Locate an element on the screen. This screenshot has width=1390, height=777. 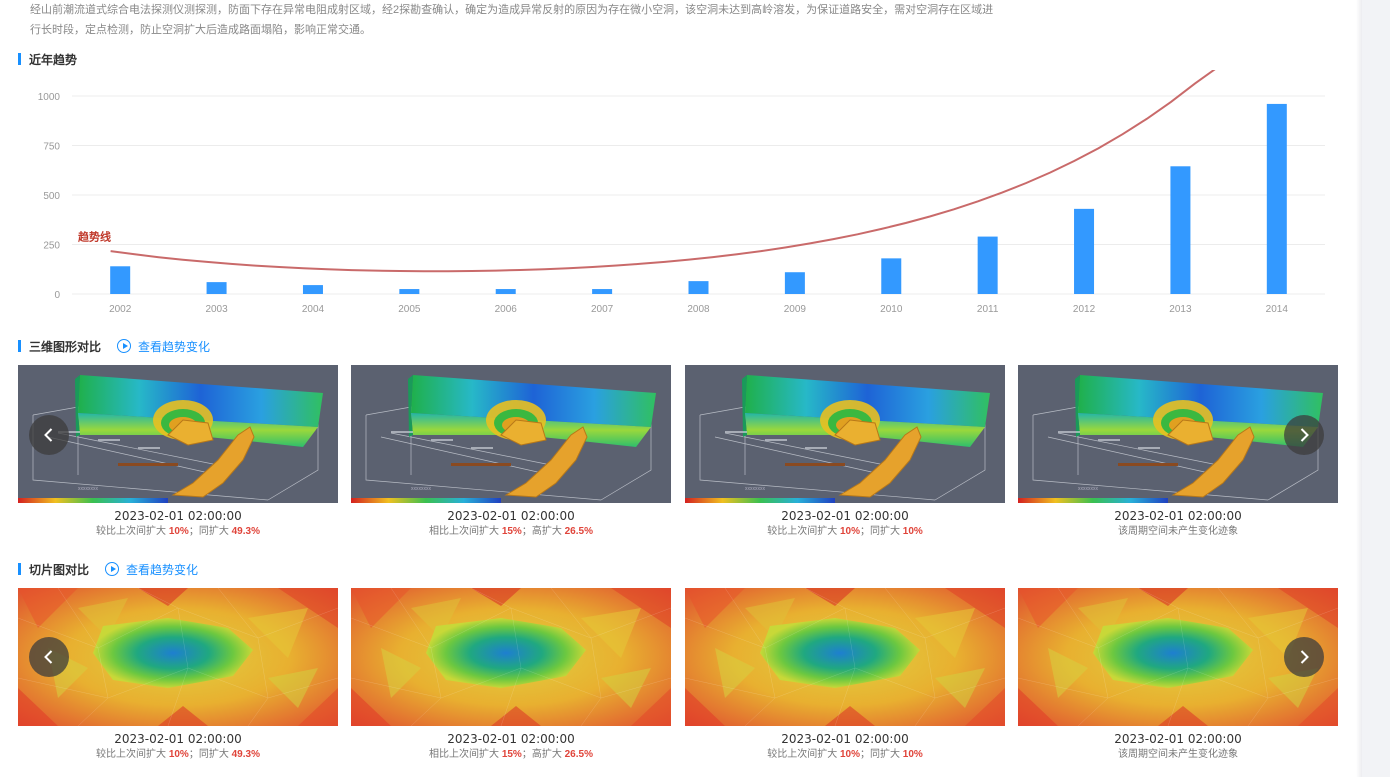
scroll-shade is located at coordinates (1359, 388).